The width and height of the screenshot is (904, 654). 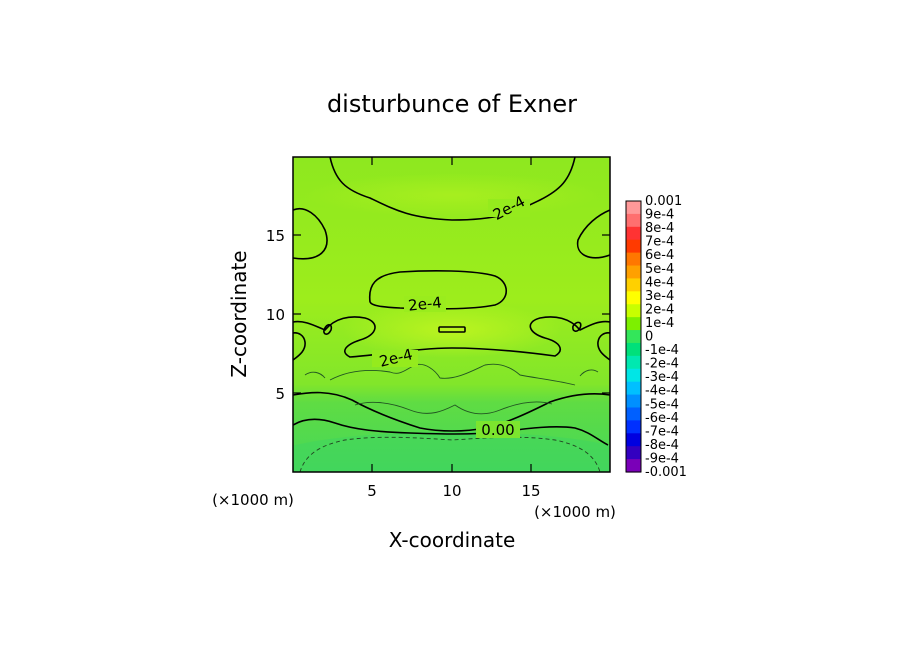 What do you see at coordinates (659, 255) in the screenshot?
I see `colorbar-label: 6e-4` at bounding box center [659, 255].